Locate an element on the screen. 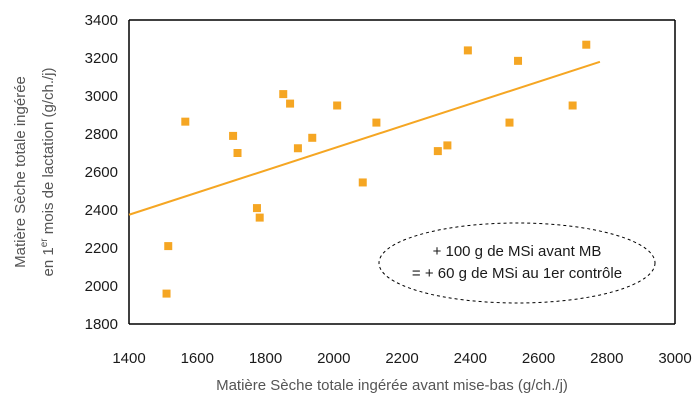 The image size is (697, 396). y-axis-label-suffix: mois de lactation (g/ch./j) is located at coordinates (48, 152).